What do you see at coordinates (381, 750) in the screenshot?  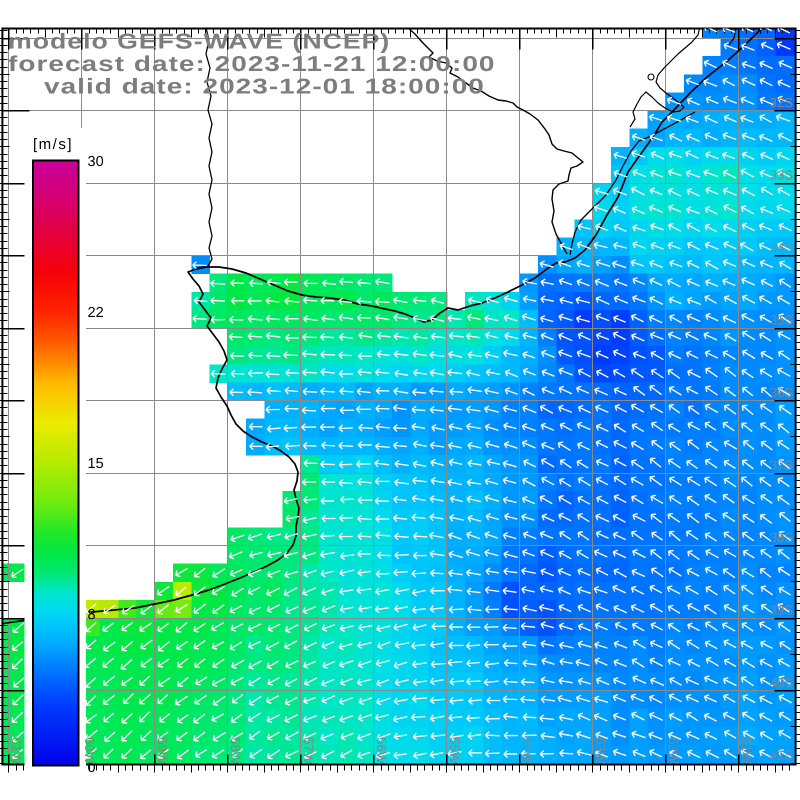 I see `svg-text: 56W` at bounding box center [381, 750].